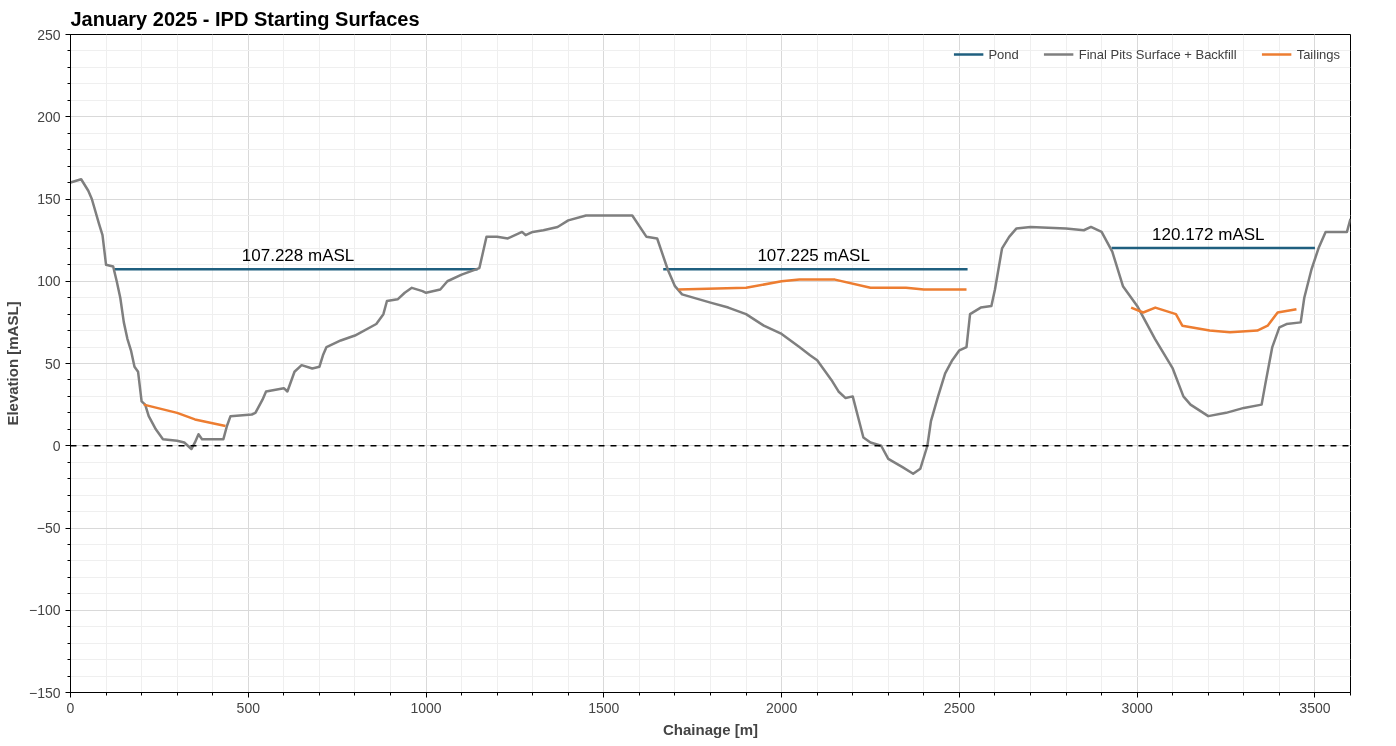 The image size is (1396, 746). I want to click on y-tick-label: 100, so click(49, 281).